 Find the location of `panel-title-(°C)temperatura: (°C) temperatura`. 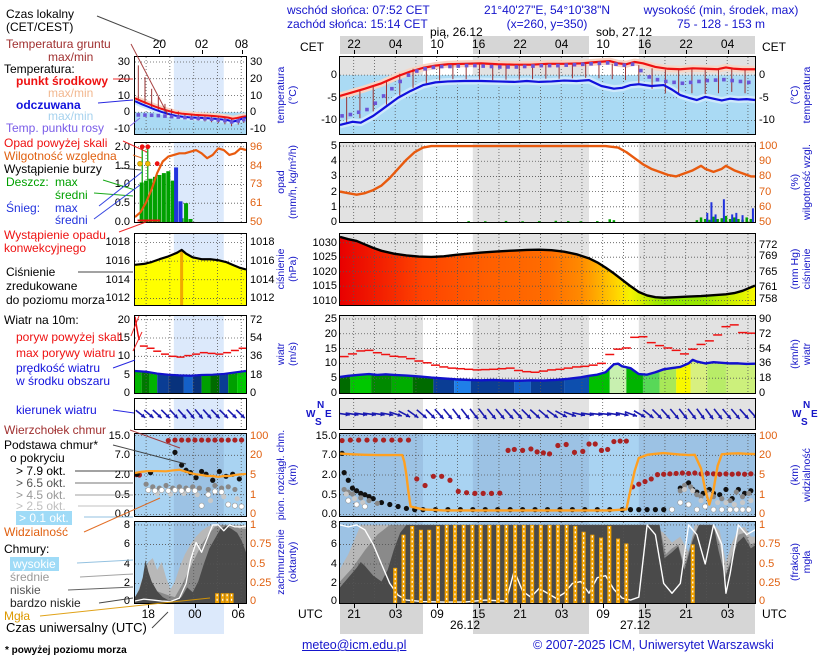

panel-title-(°C)temperatura: (°C) temperatura is located at coordinates (801, 95).